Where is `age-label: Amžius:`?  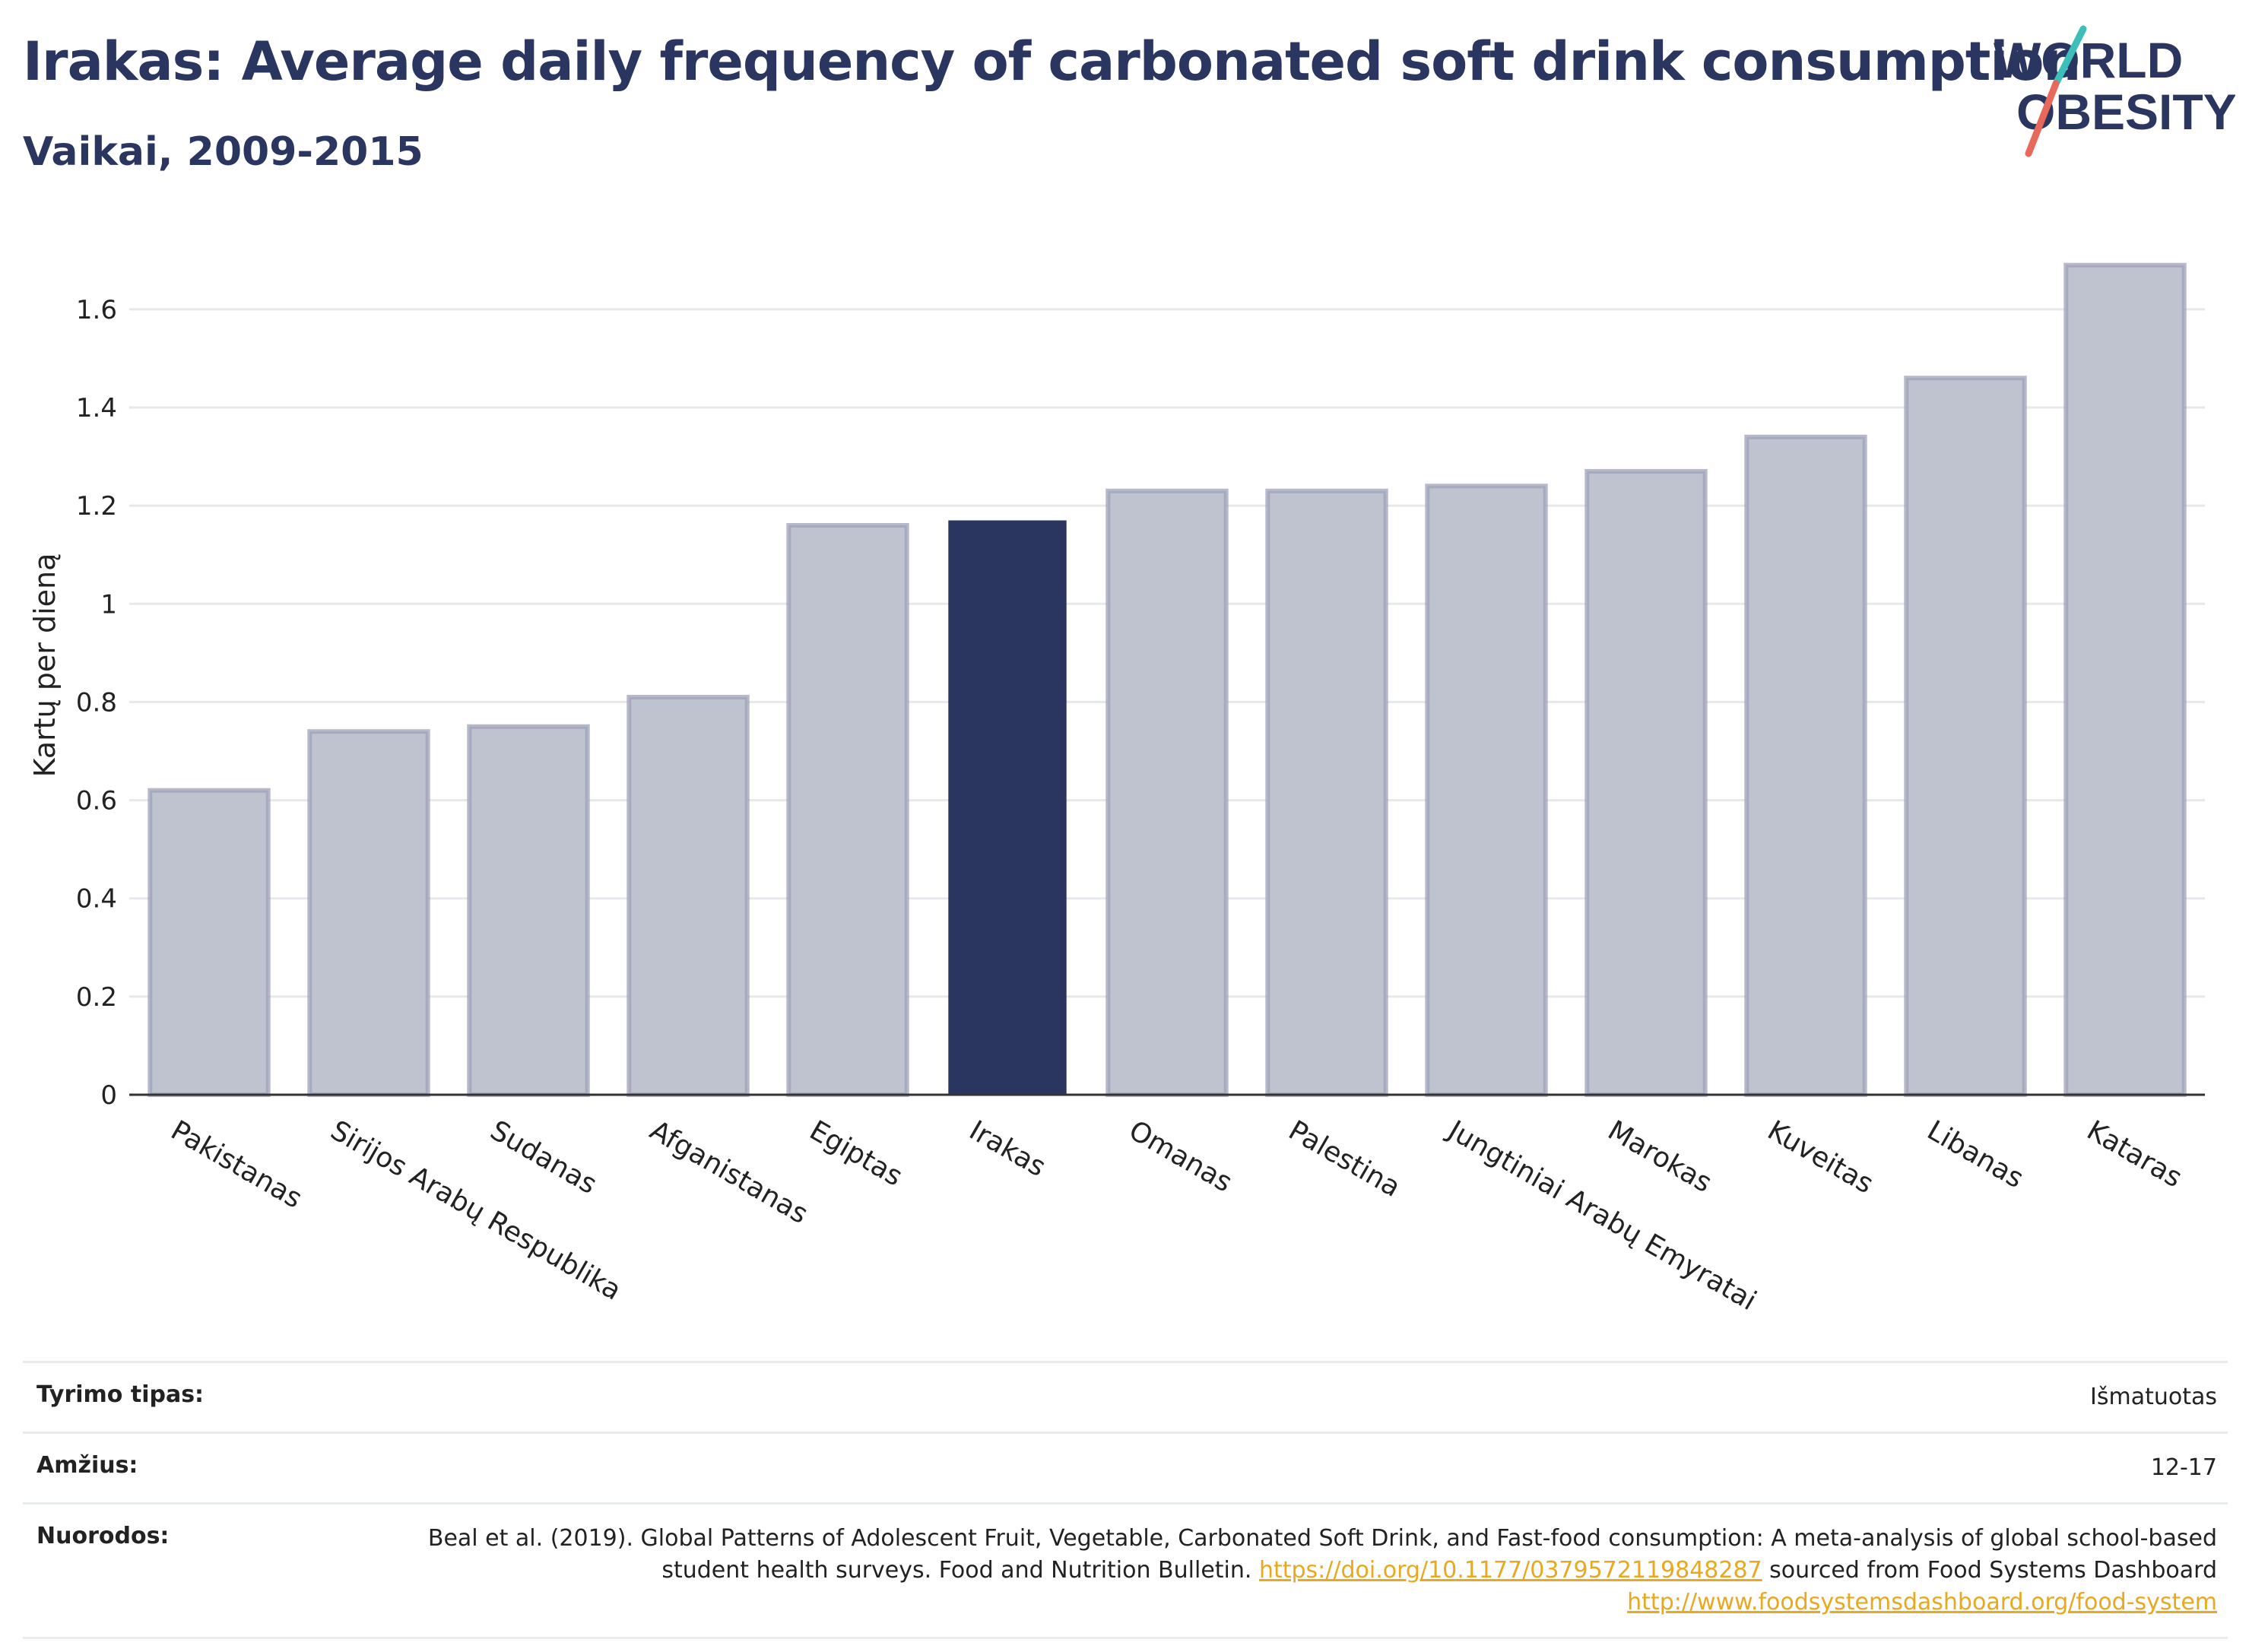 age-label: Amžius: is located at coordinates (87, 1465).